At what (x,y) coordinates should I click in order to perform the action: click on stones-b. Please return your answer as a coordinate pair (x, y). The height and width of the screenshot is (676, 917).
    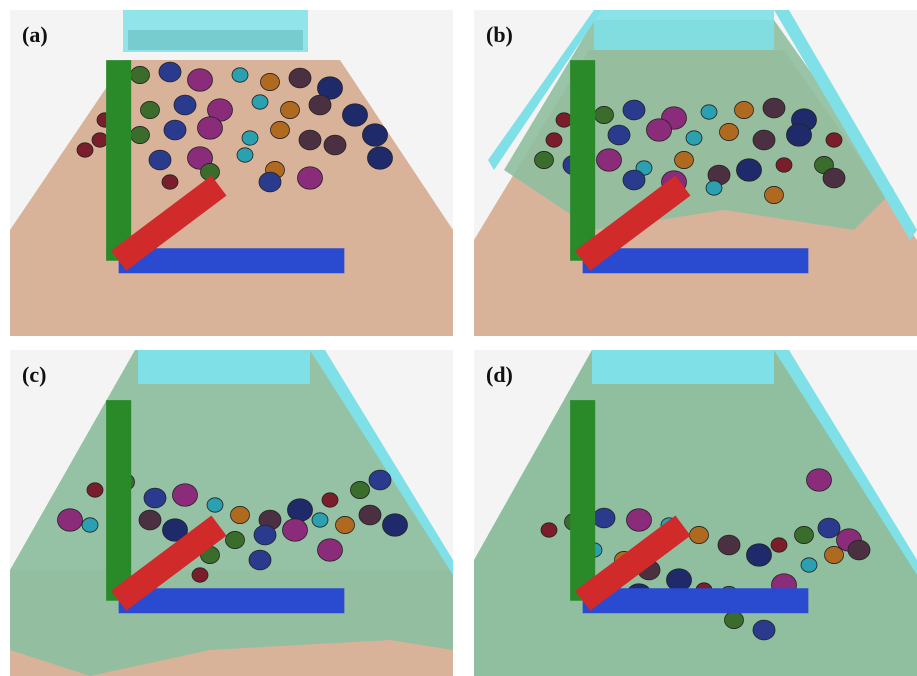
    Looking at the image, I should click on (690, 150).